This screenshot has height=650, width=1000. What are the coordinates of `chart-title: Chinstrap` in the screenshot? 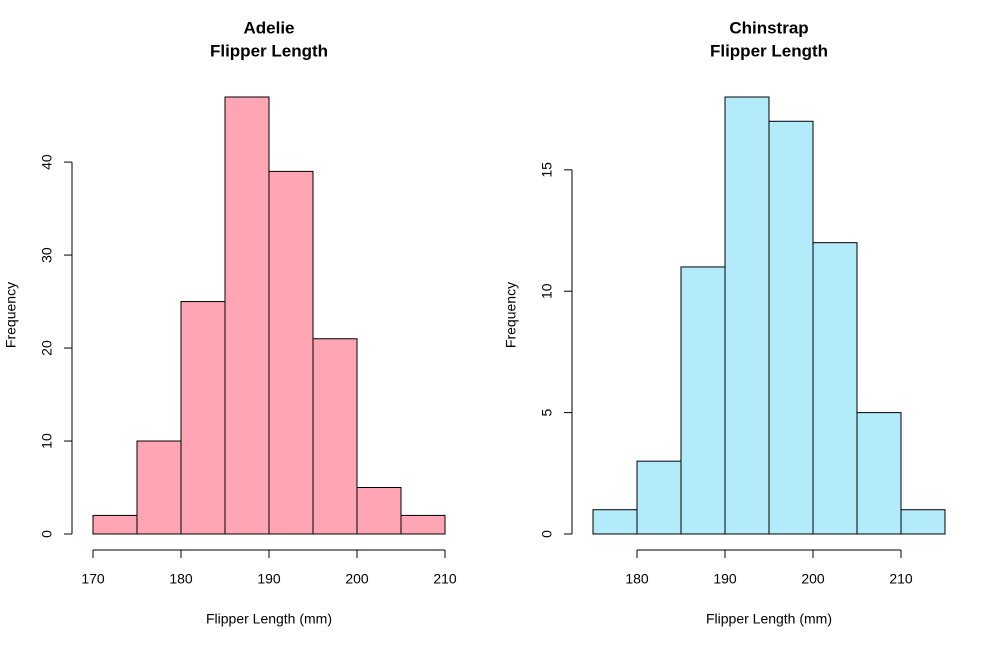 It's located at (768, 27).